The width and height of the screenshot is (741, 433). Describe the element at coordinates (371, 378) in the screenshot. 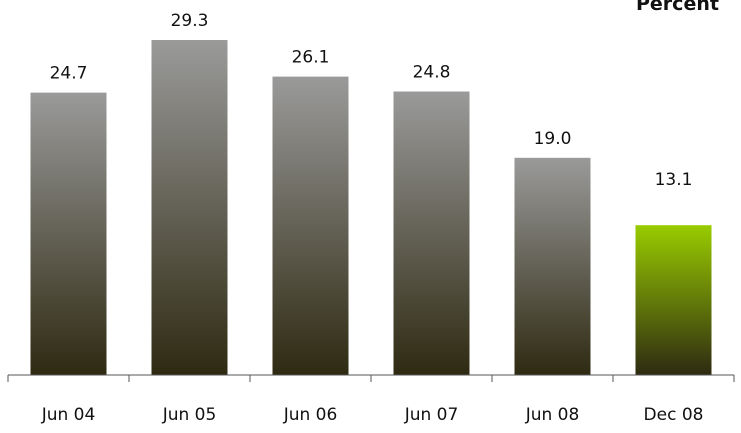

I see `x-ticks-group` at that location.